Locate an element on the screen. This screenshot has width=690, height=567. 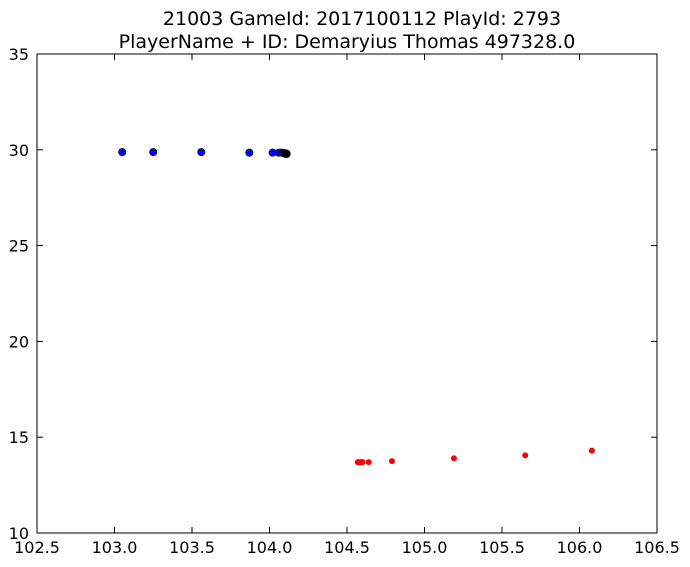
y-tick-label: 20 is located at coordinates (19, 341).